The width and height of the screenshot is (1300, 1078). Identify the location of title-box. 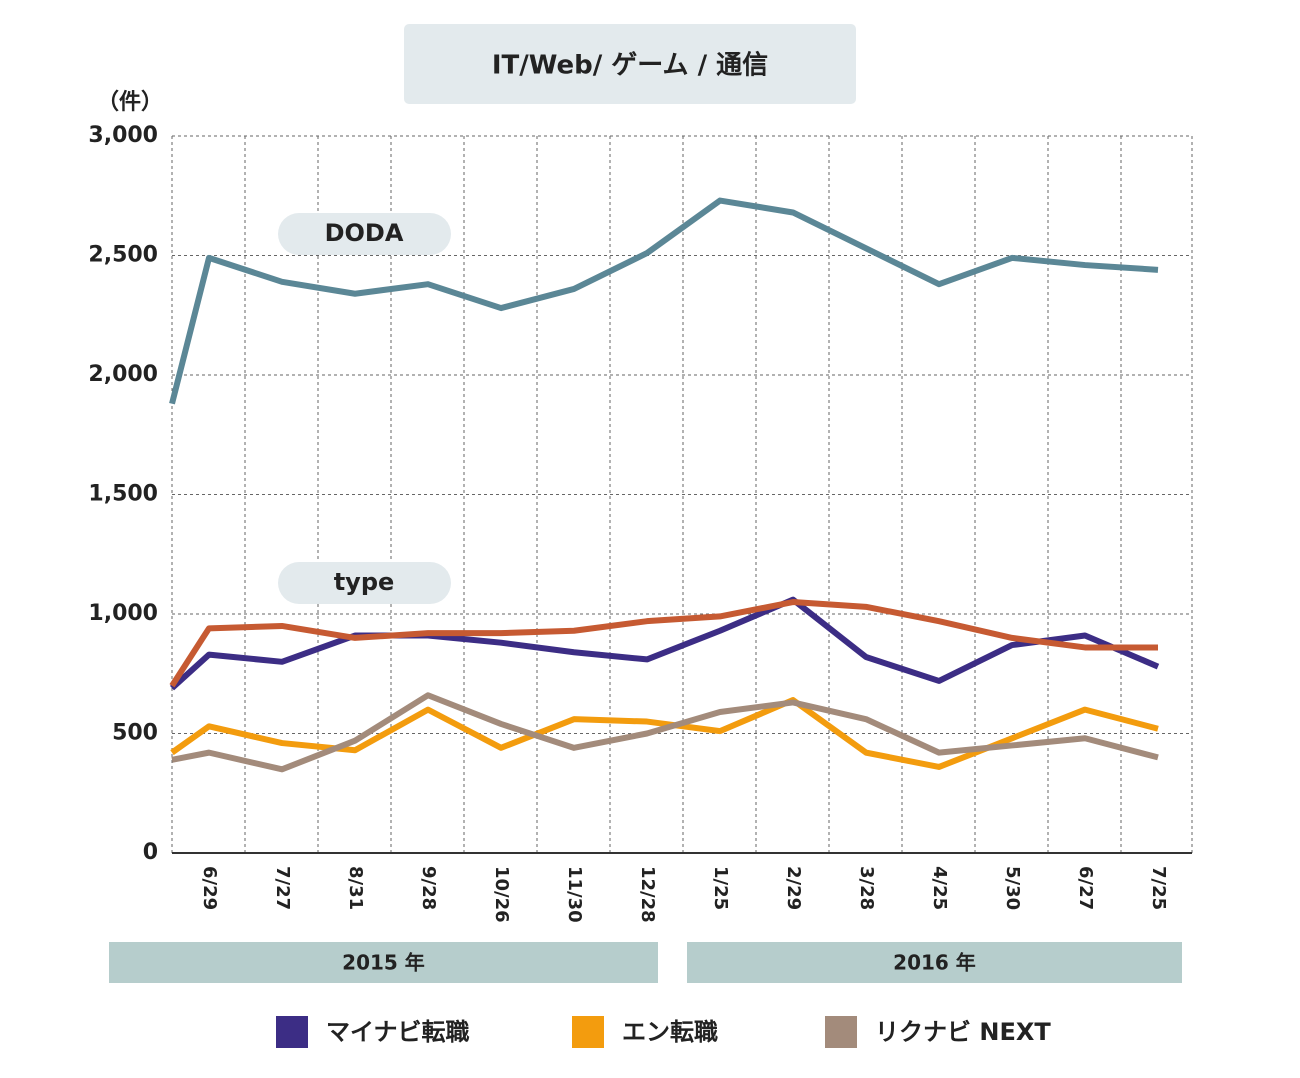
(630, 64).